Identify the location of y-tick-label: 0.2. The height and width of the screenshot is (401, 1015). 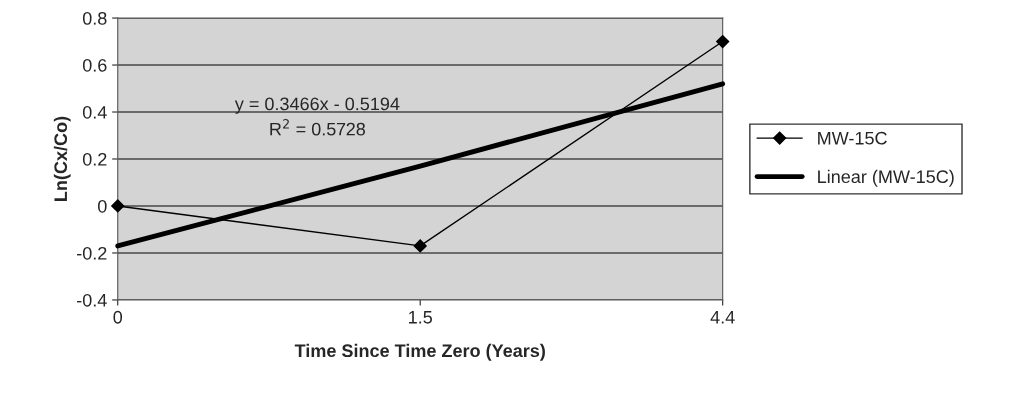
(94, 159).